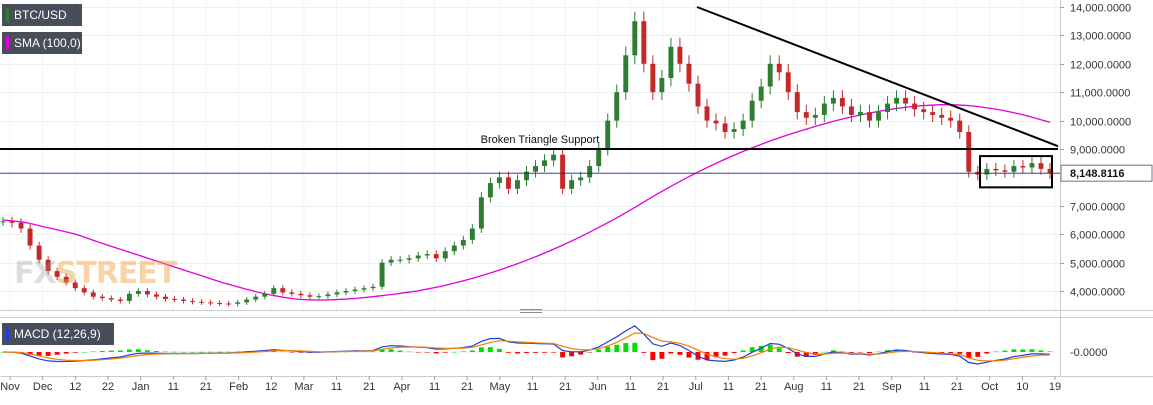 This screenshot has width=1153, height=405. Describe the element at coordinates (877, 77) in the screenshot. I see `descending-trendline` at that location.